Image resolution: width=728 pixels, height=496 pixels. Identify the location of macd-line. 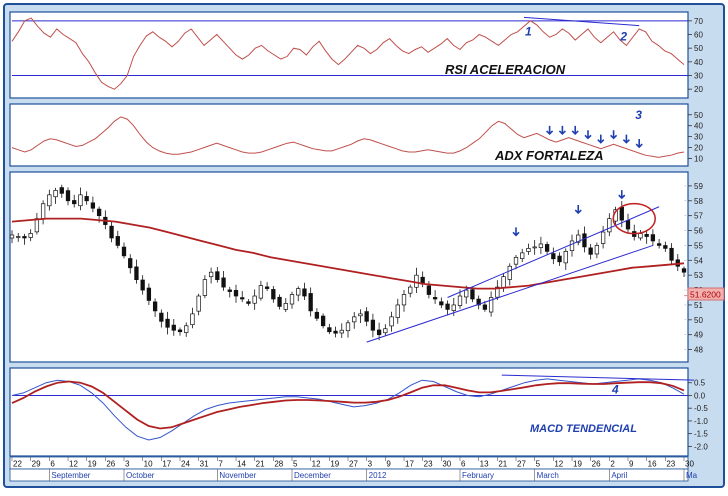
(348, 409).